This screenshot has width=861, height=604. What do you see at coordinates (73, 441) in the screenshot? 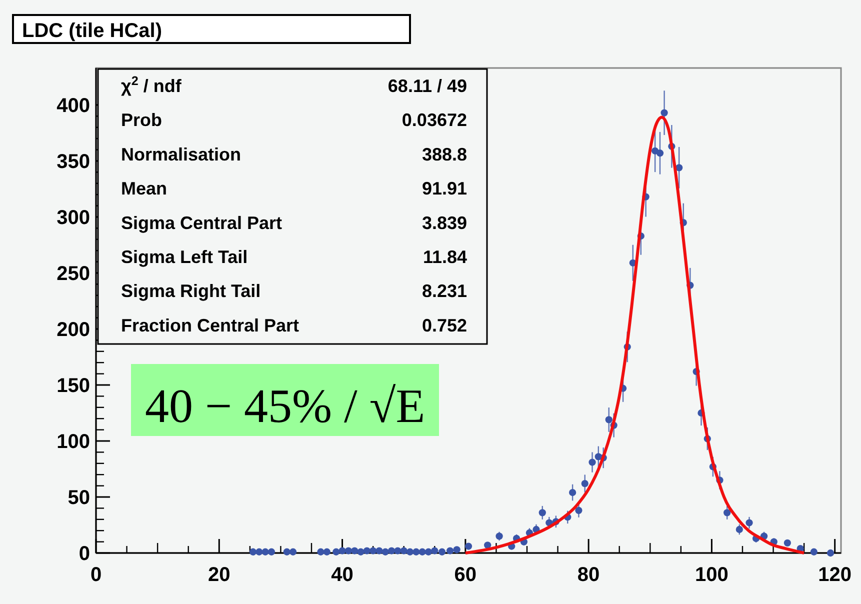
I see `y-tick-label: 100` at bounding box center [73, 441].